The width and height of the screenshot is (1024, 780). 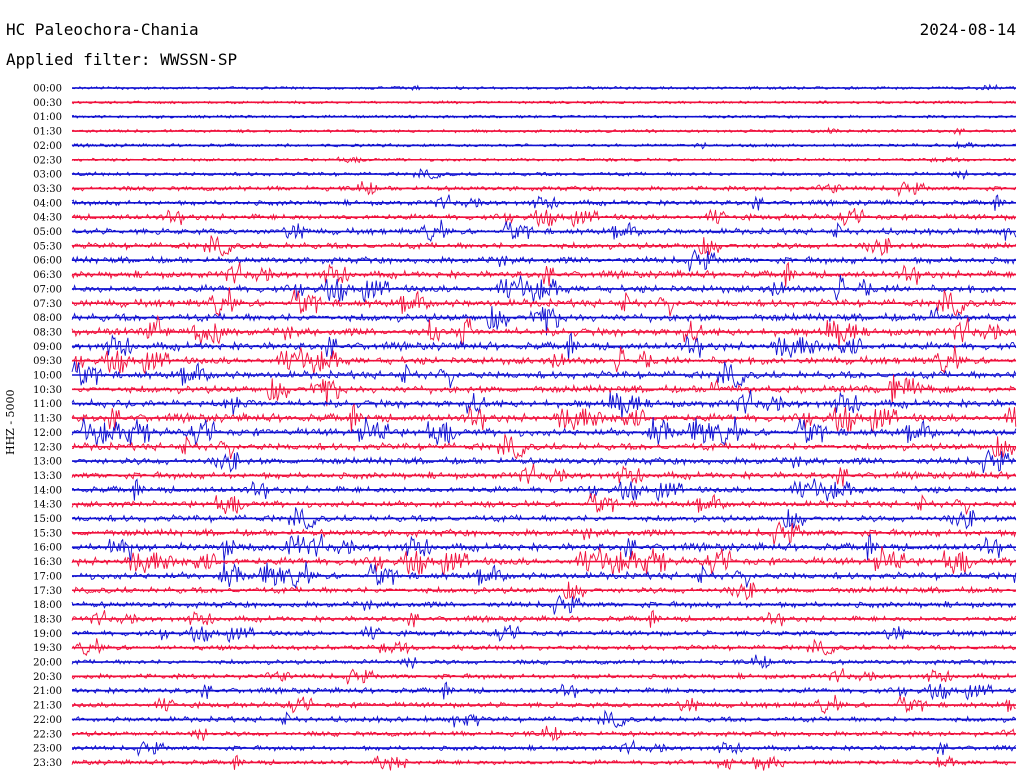 What do you see at coordinates (47, 562) in the screenshot?
I see `time-label: 16:30` at bounding box center [47, 562].